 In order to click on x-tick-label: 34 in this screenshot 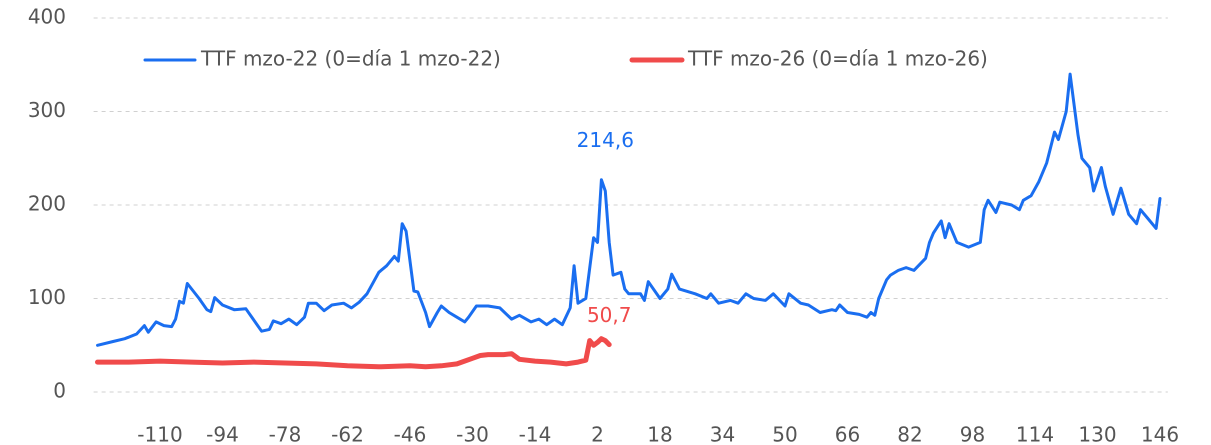, I will do `click(722, 434)`.